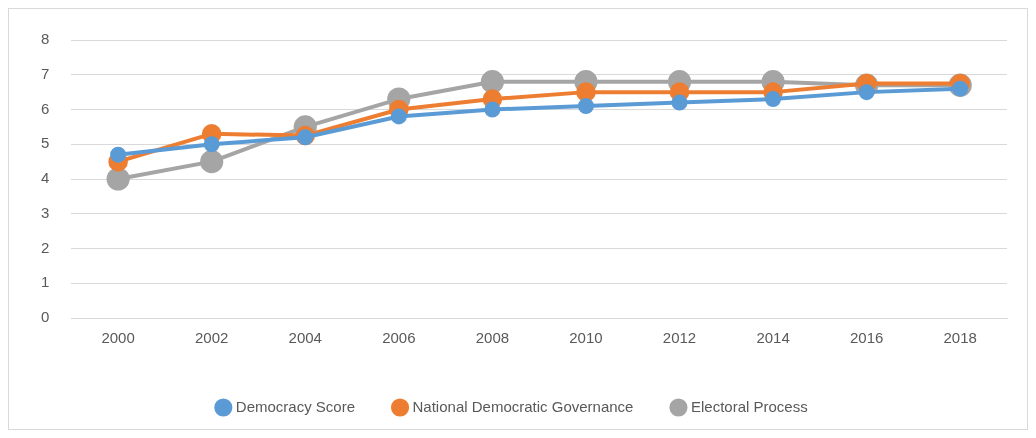 This screenshot has width=1036, height=438. What do you see at coordinates (45, 282) in the screenshot?
I see `y-tick-label: 1` at bounding box center [45, 282].